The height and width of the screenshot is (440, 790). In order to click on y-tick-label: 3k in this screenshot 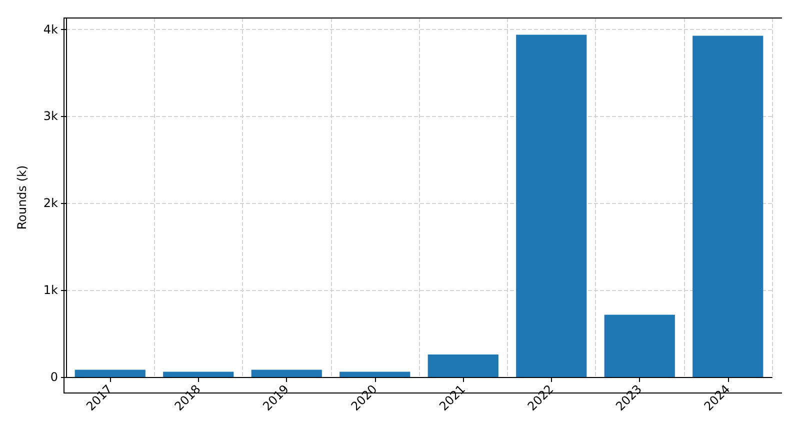, I will do `click(50, 116)`.